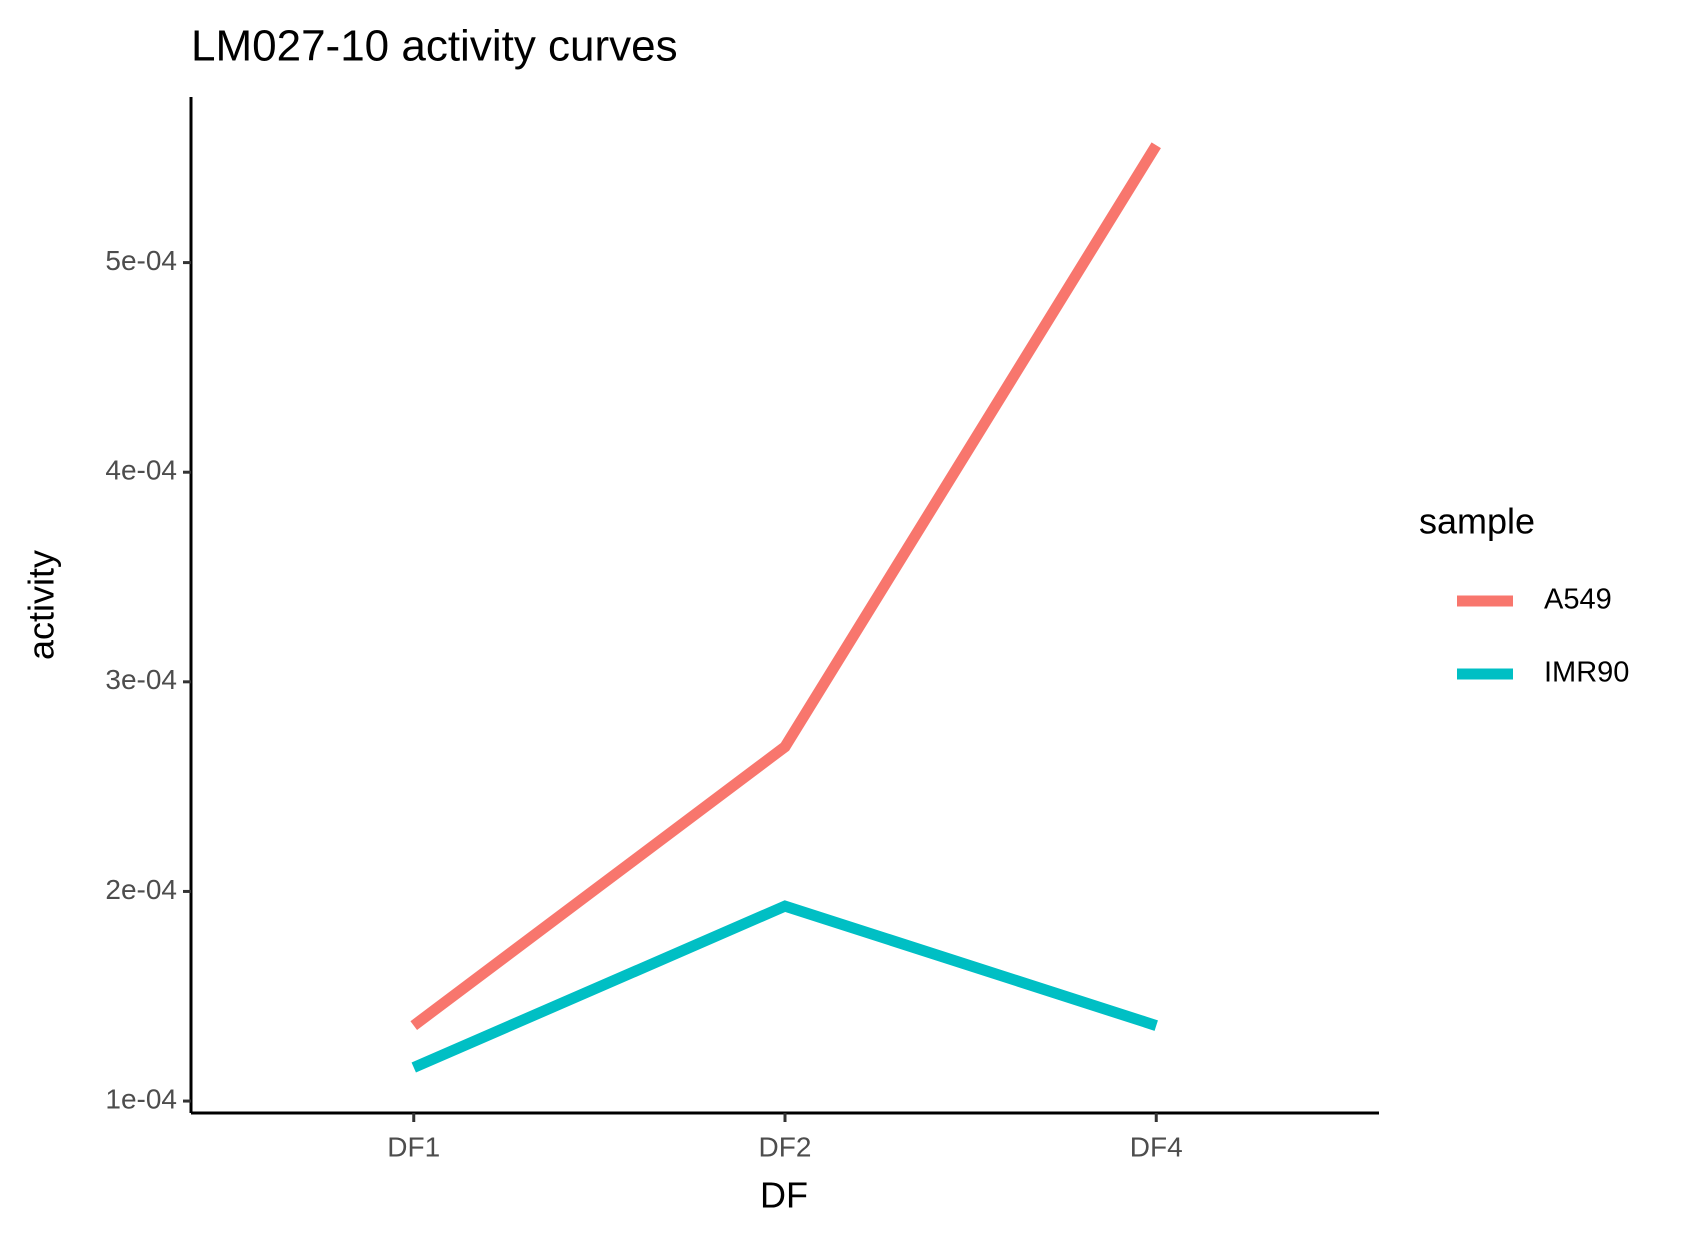 The image size is (1690, 1237). Describe the element at coordinates (784, 1195) in the screenshot. I see `x-axis-title: DF` at that location.